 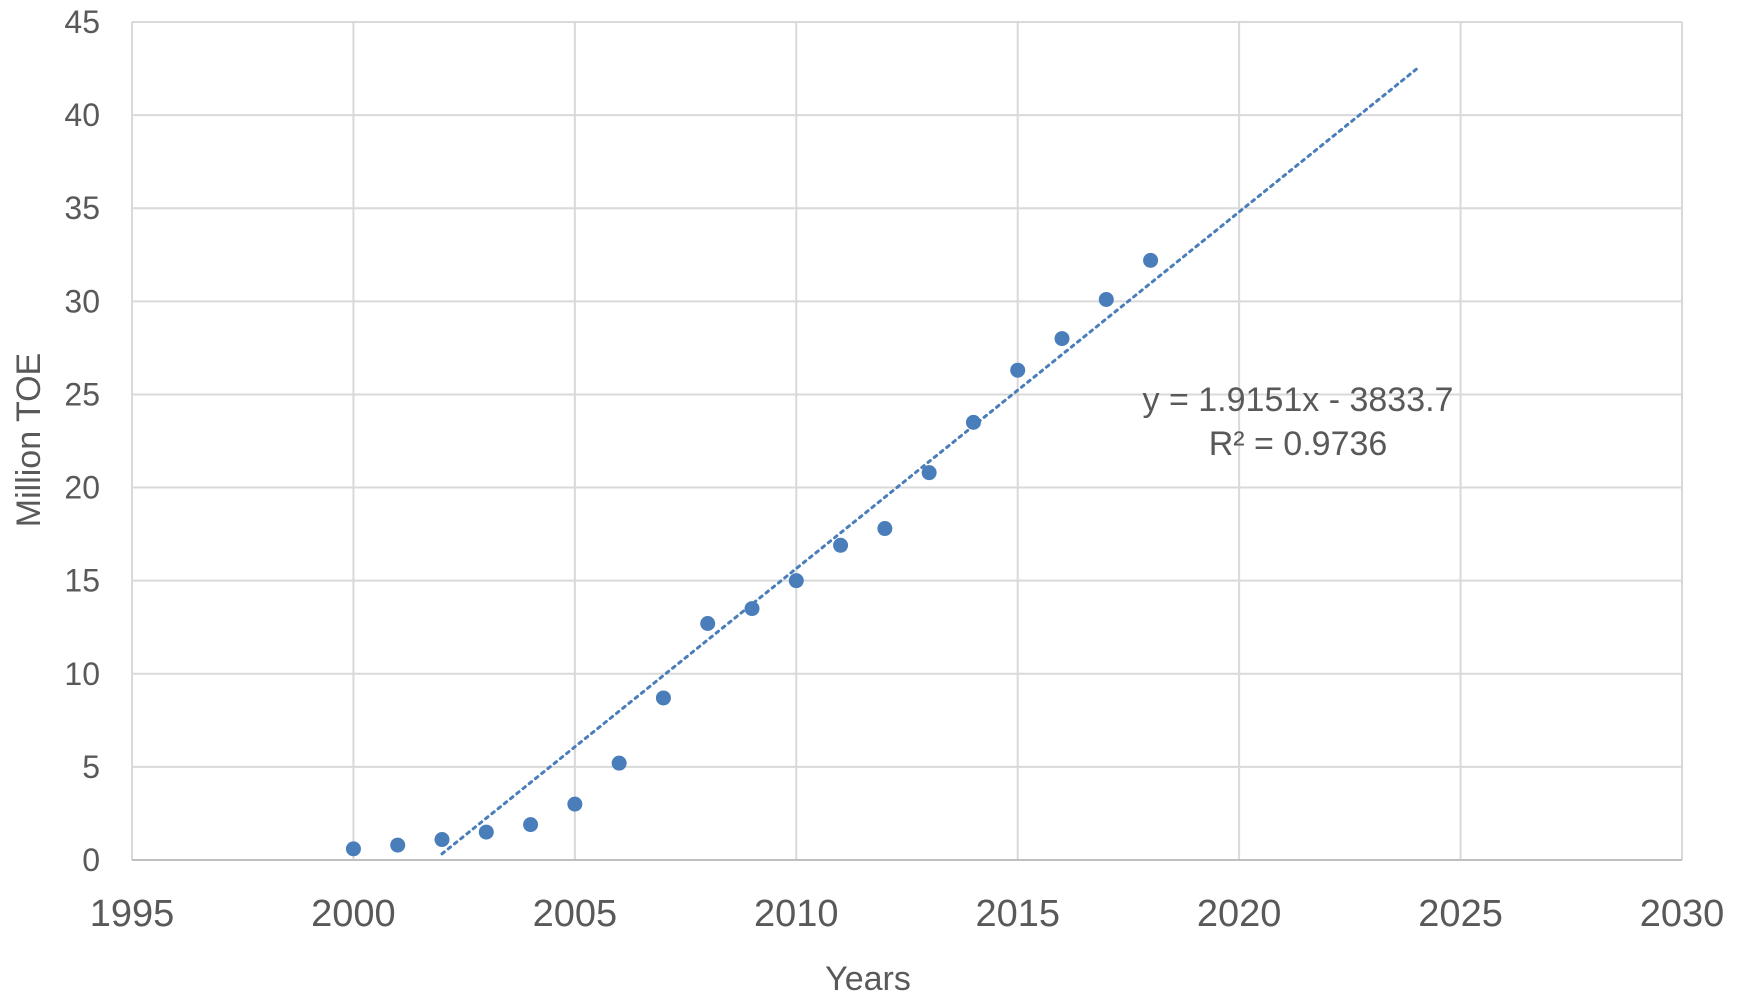 What do you see at coordinates (82, 581) in the screenshot?
I see `y-tick-label: 15` at bounding box center [82, 581].